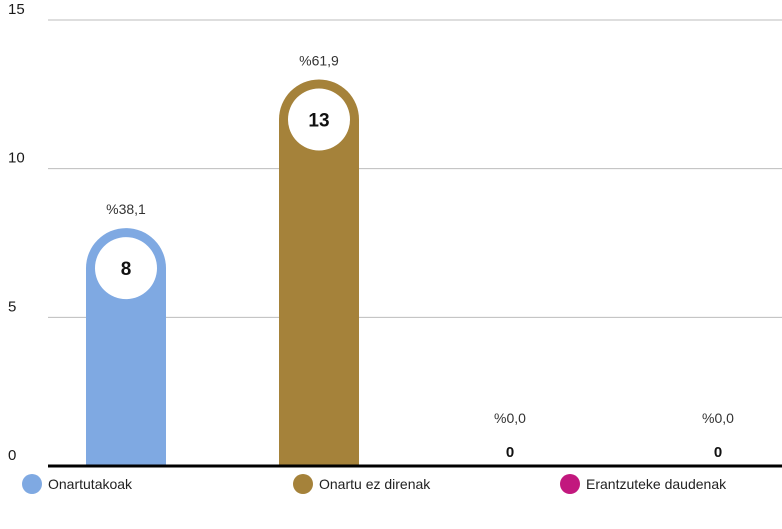  I want to click on y-tick-label: 15, so click(16, 9).